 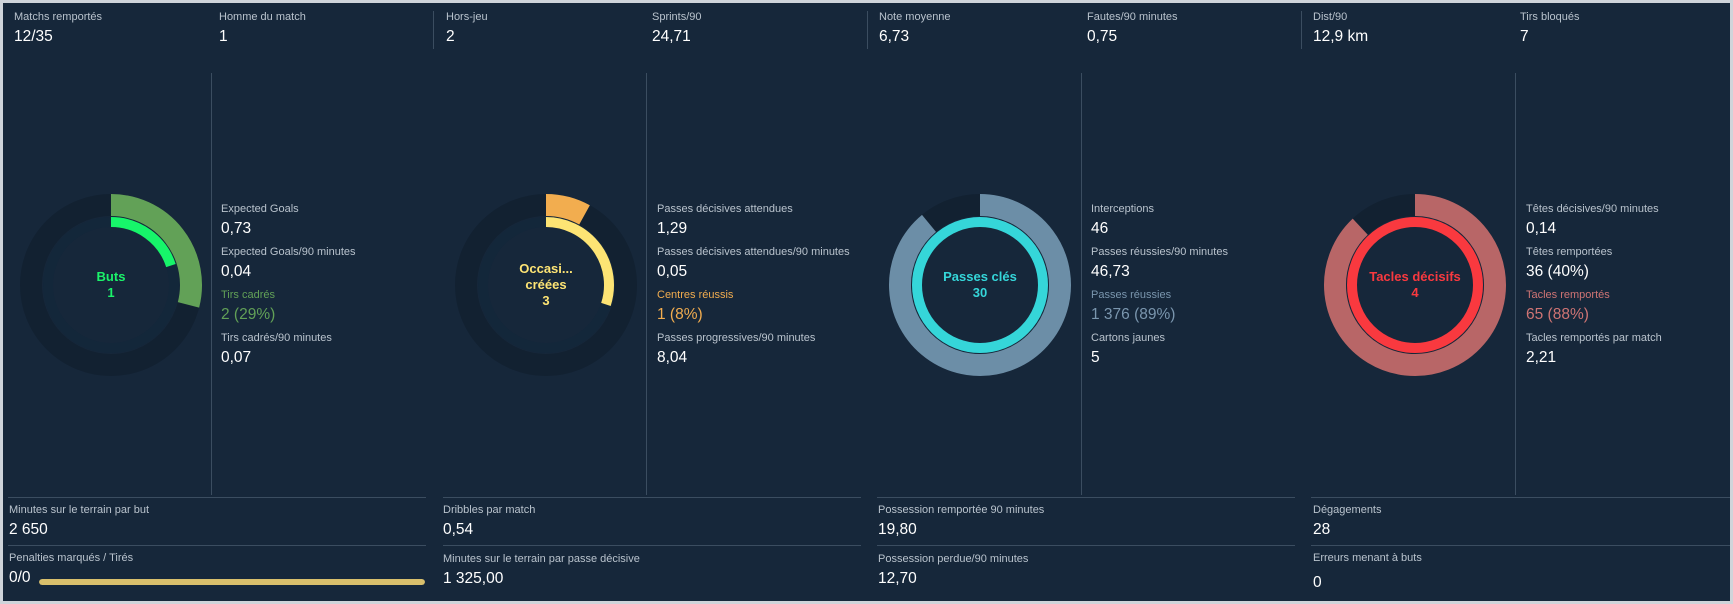 I want to click on top-stat-label: Homme du match, so click(x=262, y=17).